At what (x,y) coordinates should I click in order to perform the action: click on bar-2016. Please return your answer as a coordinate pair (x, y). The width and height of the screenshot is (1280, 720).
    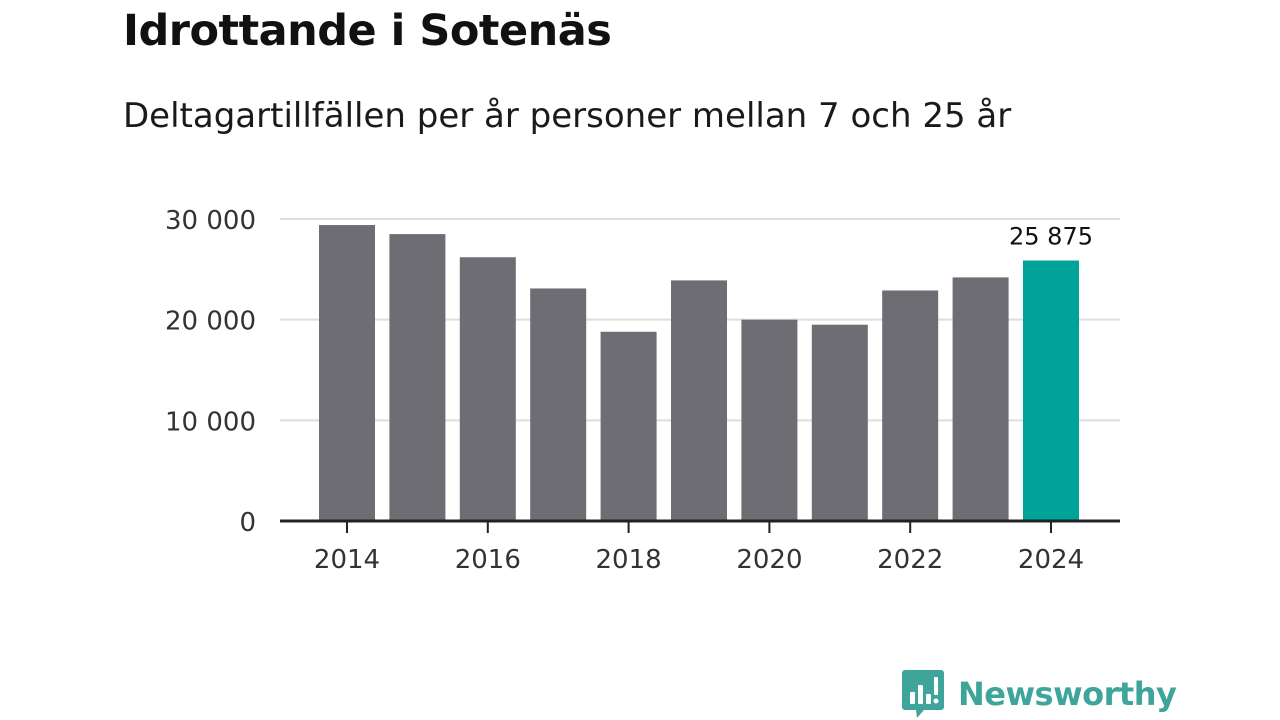
    Looking at the image, I should click on (487, 389).